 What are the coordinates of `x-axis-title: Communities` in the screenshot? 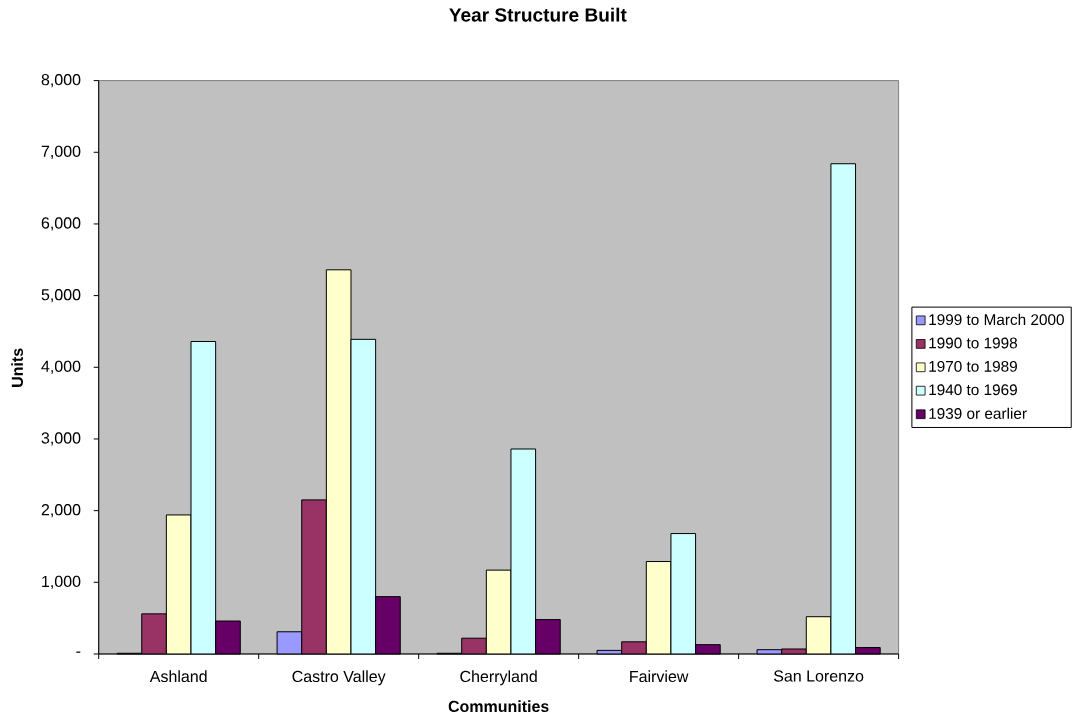 It's located at (498, 706).